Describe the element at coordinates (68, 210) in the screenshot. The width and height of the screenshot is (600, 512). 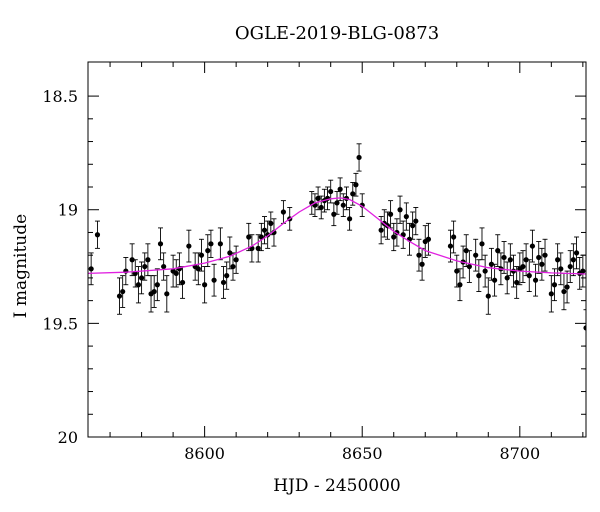
I see `y-tick-label: 19` at that location.